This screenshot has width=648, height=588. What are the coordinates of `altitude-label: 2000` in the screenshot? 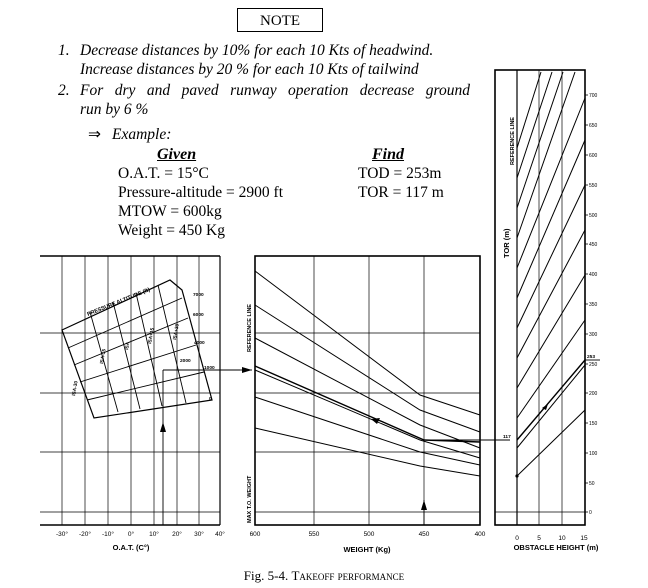 It's located at (185, 361).